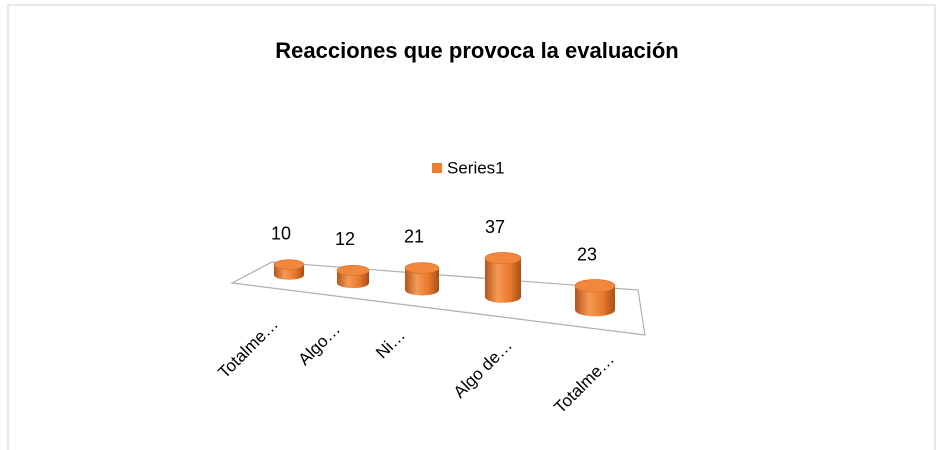  I want to click on data-label: 37, so click(495, 227).